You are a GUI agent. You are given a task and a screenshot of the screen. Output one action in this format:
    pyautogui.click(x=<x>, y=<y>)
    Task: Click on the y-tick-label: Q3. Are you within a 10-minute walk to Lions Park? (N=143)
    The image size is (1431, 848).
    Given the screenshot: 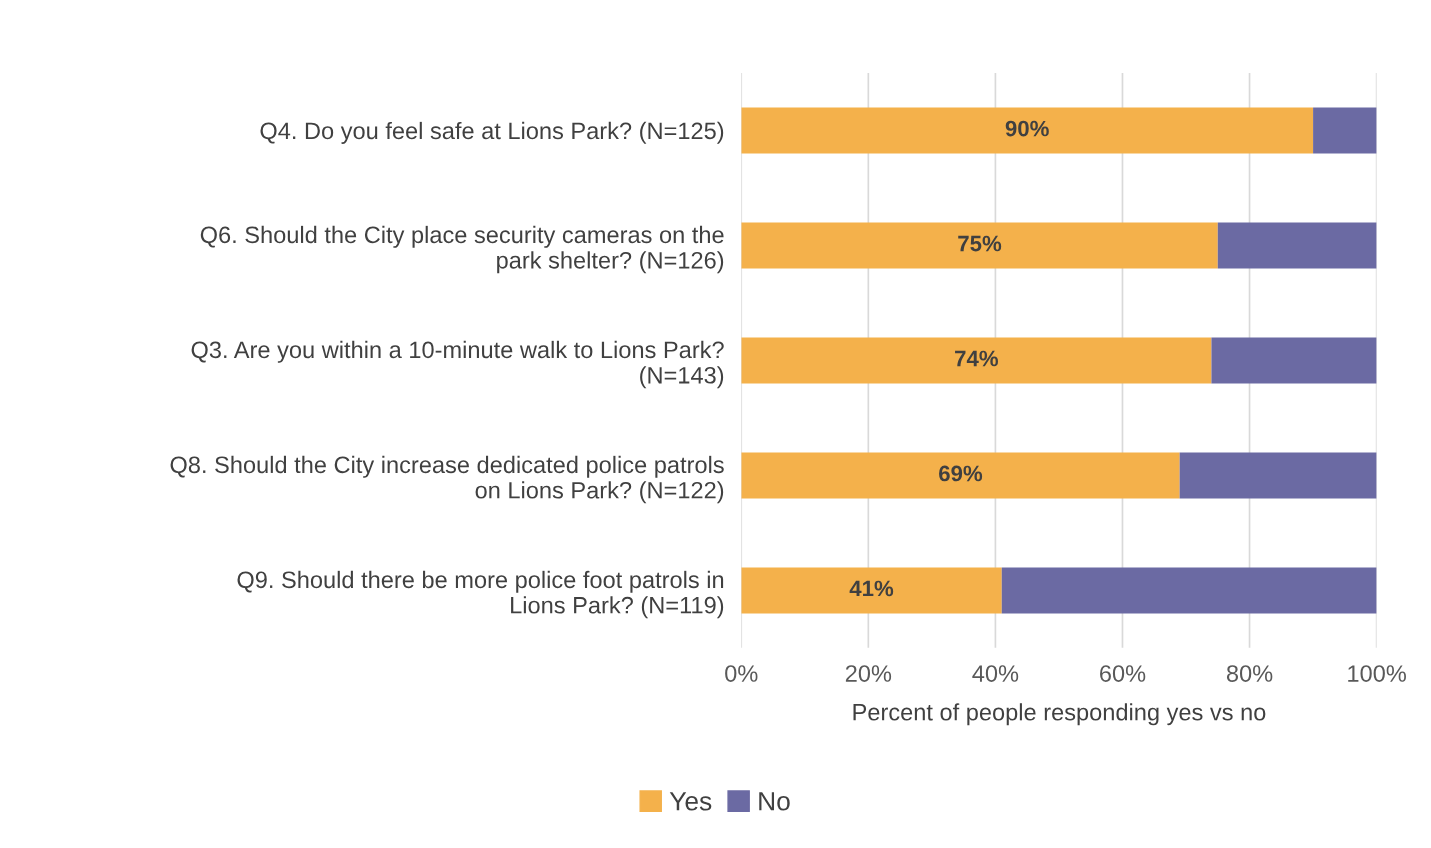 What is the action you would take?
    pyautogui.click(x=457, y=364)
    